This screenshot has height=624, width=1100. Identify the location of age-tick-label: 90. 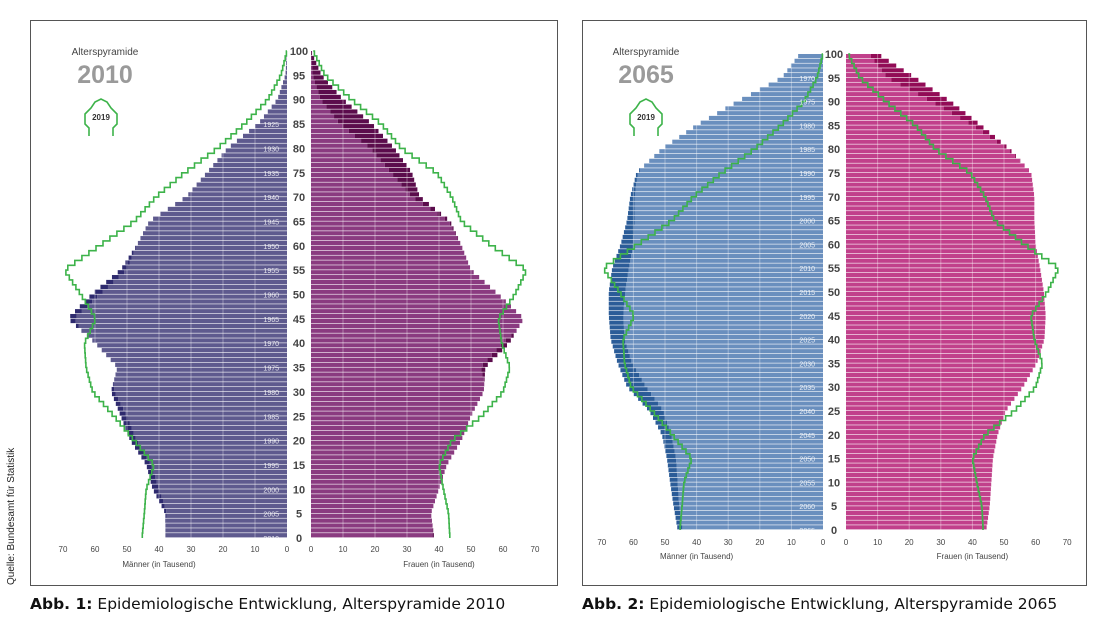
(299, 101).